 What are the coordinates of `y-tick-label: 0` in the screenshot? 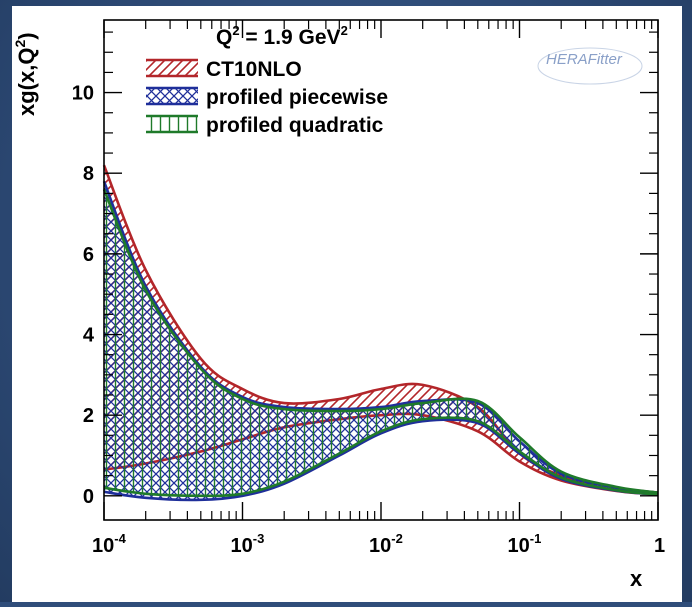 It's located at (88, 497).